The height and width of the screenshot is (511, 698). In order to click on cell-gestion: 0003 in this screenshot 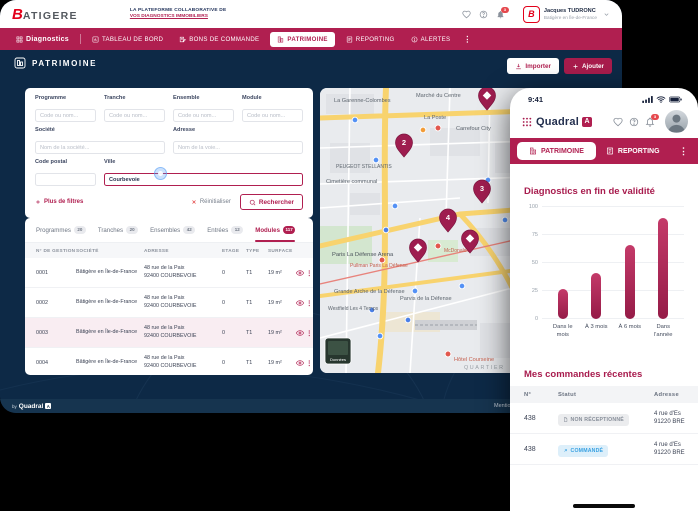, I will do `click(42, 332)`.